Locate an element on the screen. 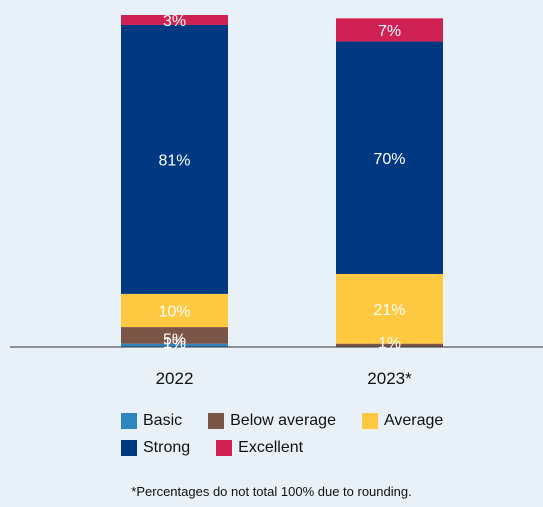  legend-label: Strong is located at coordinates (167, 447).